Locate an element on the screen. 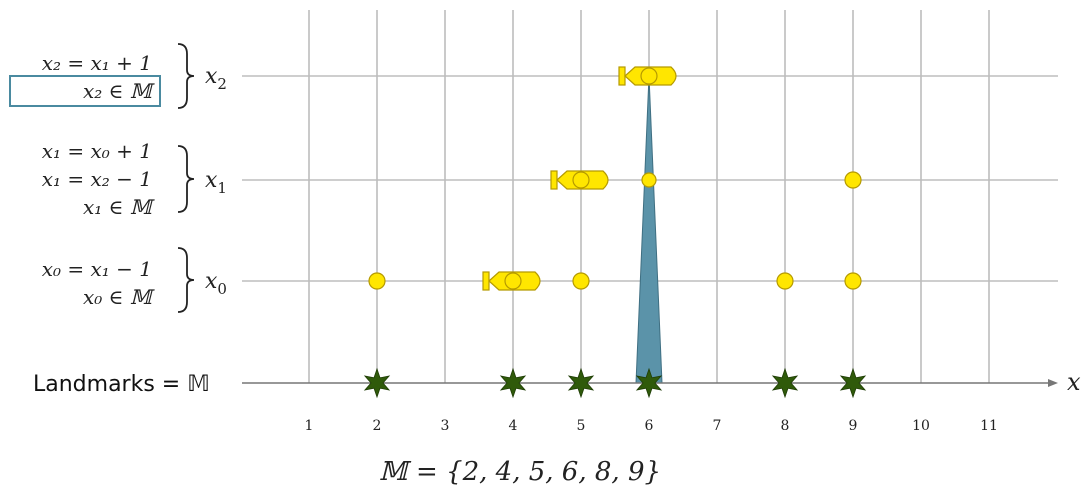  tick-label-11: 11 is located at coordinates (989, 426).